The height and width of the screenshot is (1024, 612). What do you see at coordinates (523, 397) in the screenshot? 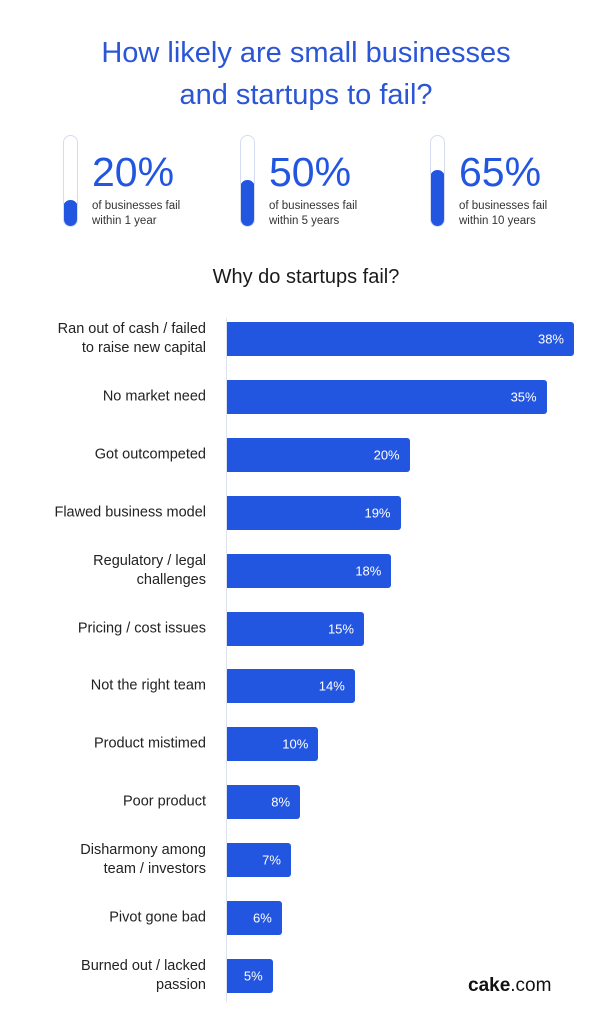
I see `bar-value-label: 35%` at bounding box center [523, 397].